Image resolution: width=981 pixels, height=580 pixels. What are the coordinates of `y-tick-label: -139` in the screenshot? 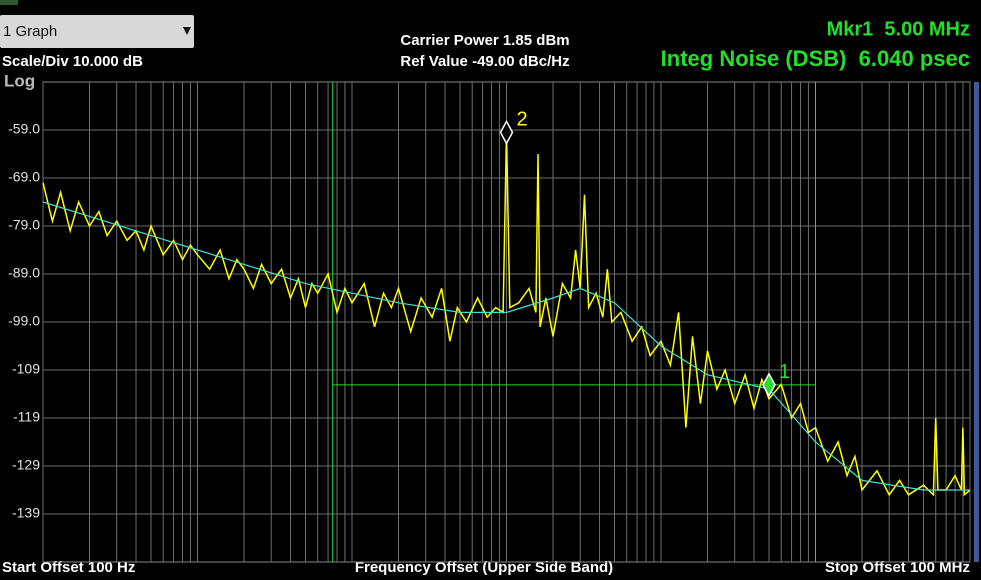 It's located at (26, 513).